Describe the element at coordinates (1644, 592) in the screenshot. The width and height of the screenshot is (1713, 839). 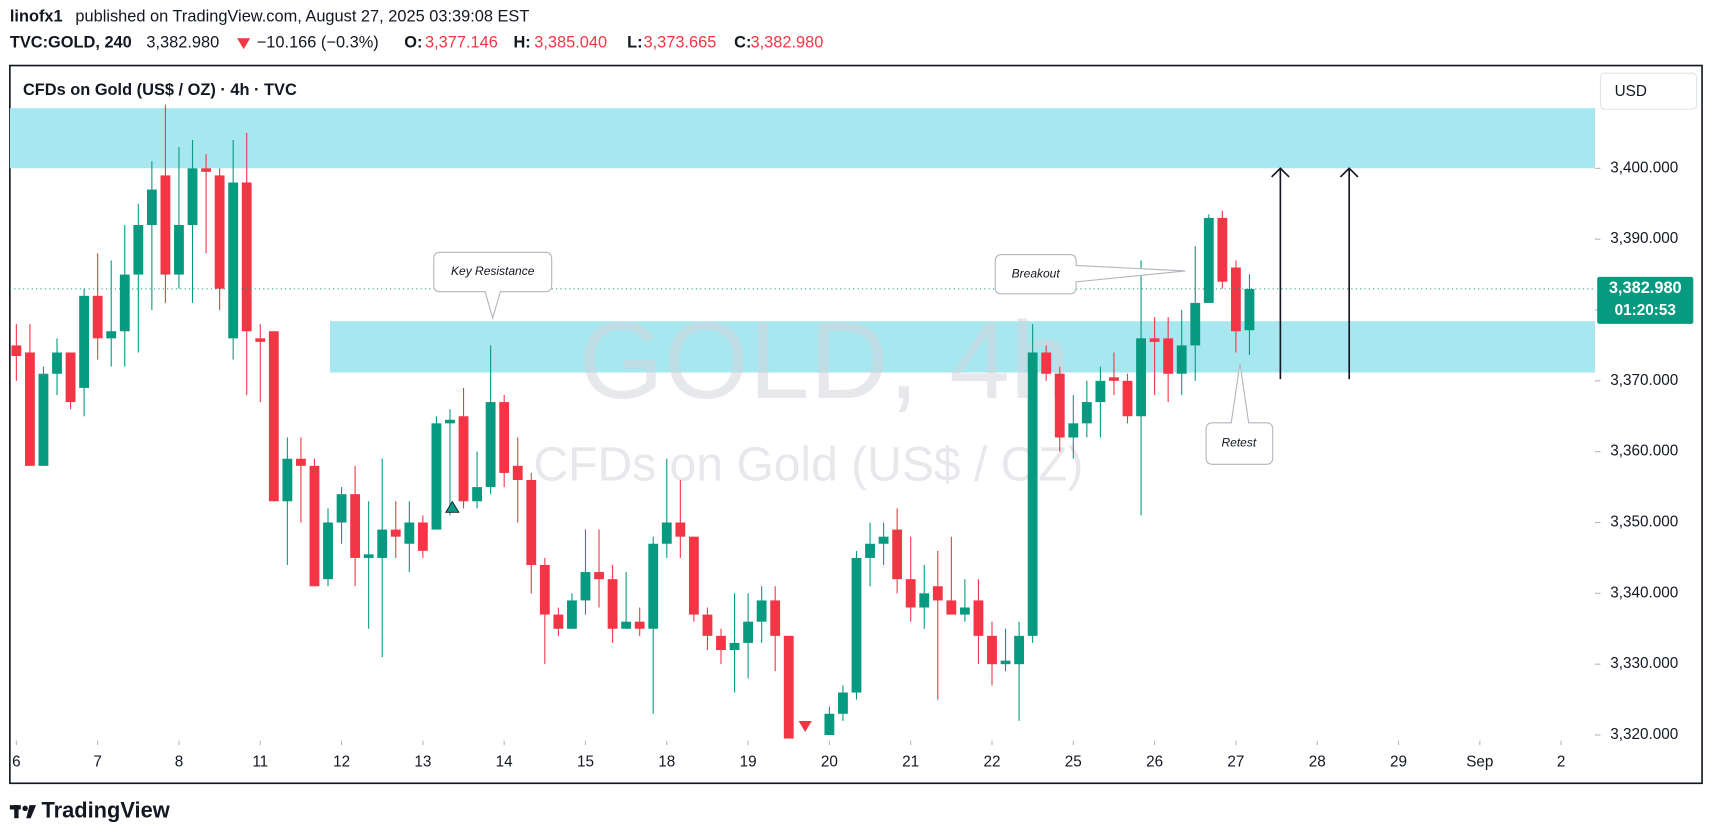
I see `y-tick-label: 3,340.000` at that location.